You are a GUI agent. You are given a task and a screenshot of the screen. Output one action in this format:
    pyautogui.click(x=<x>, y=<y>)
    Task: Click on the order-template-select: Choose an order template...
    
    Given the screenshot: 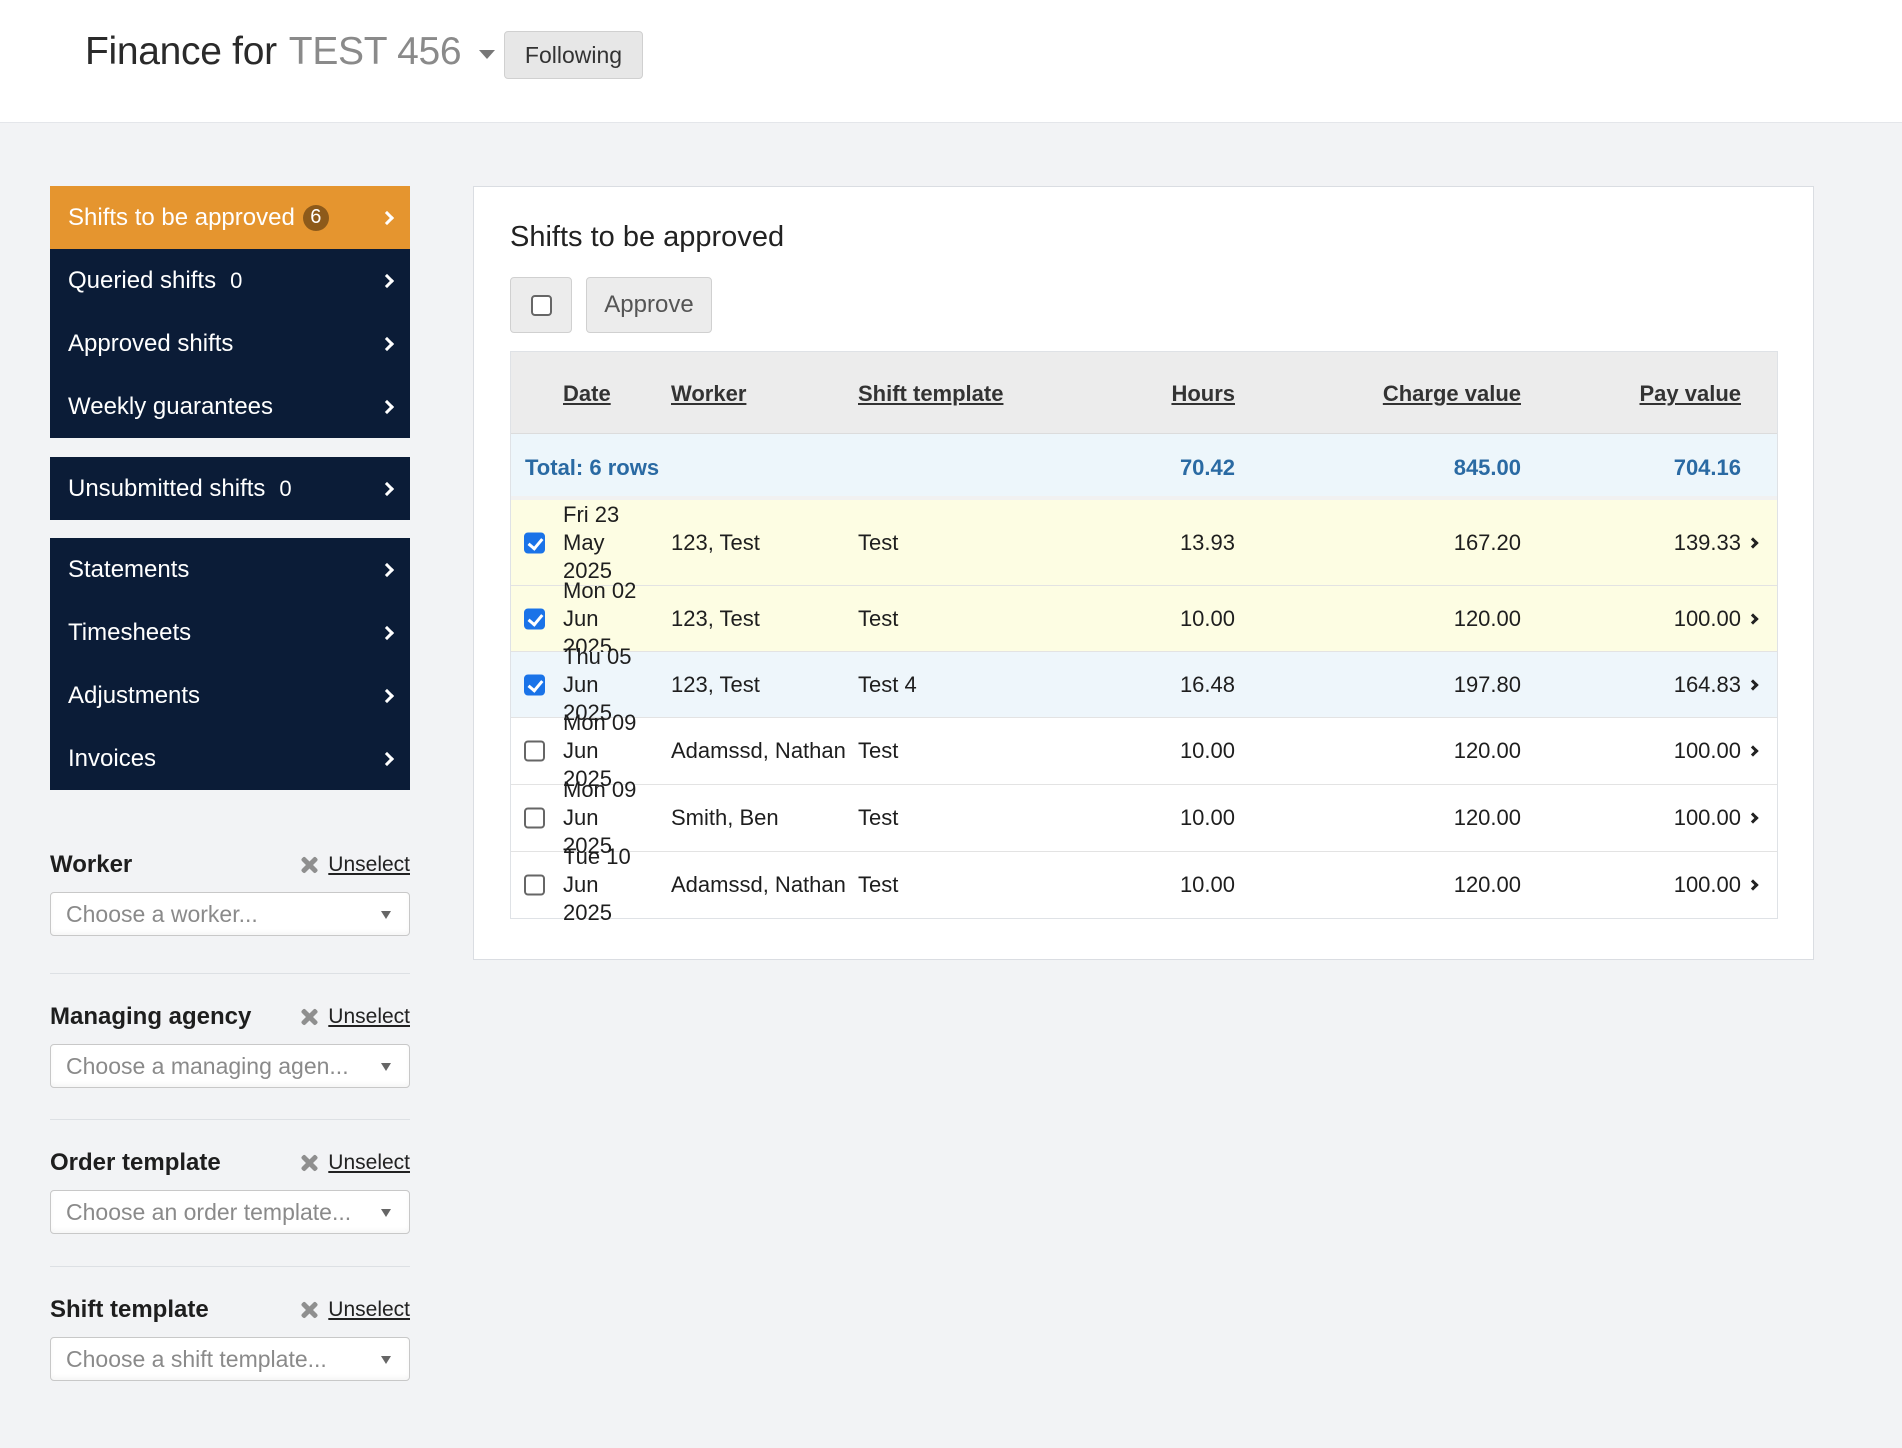 What is the action you would take?
    pyautogui.click(x=230, y=1212)
    